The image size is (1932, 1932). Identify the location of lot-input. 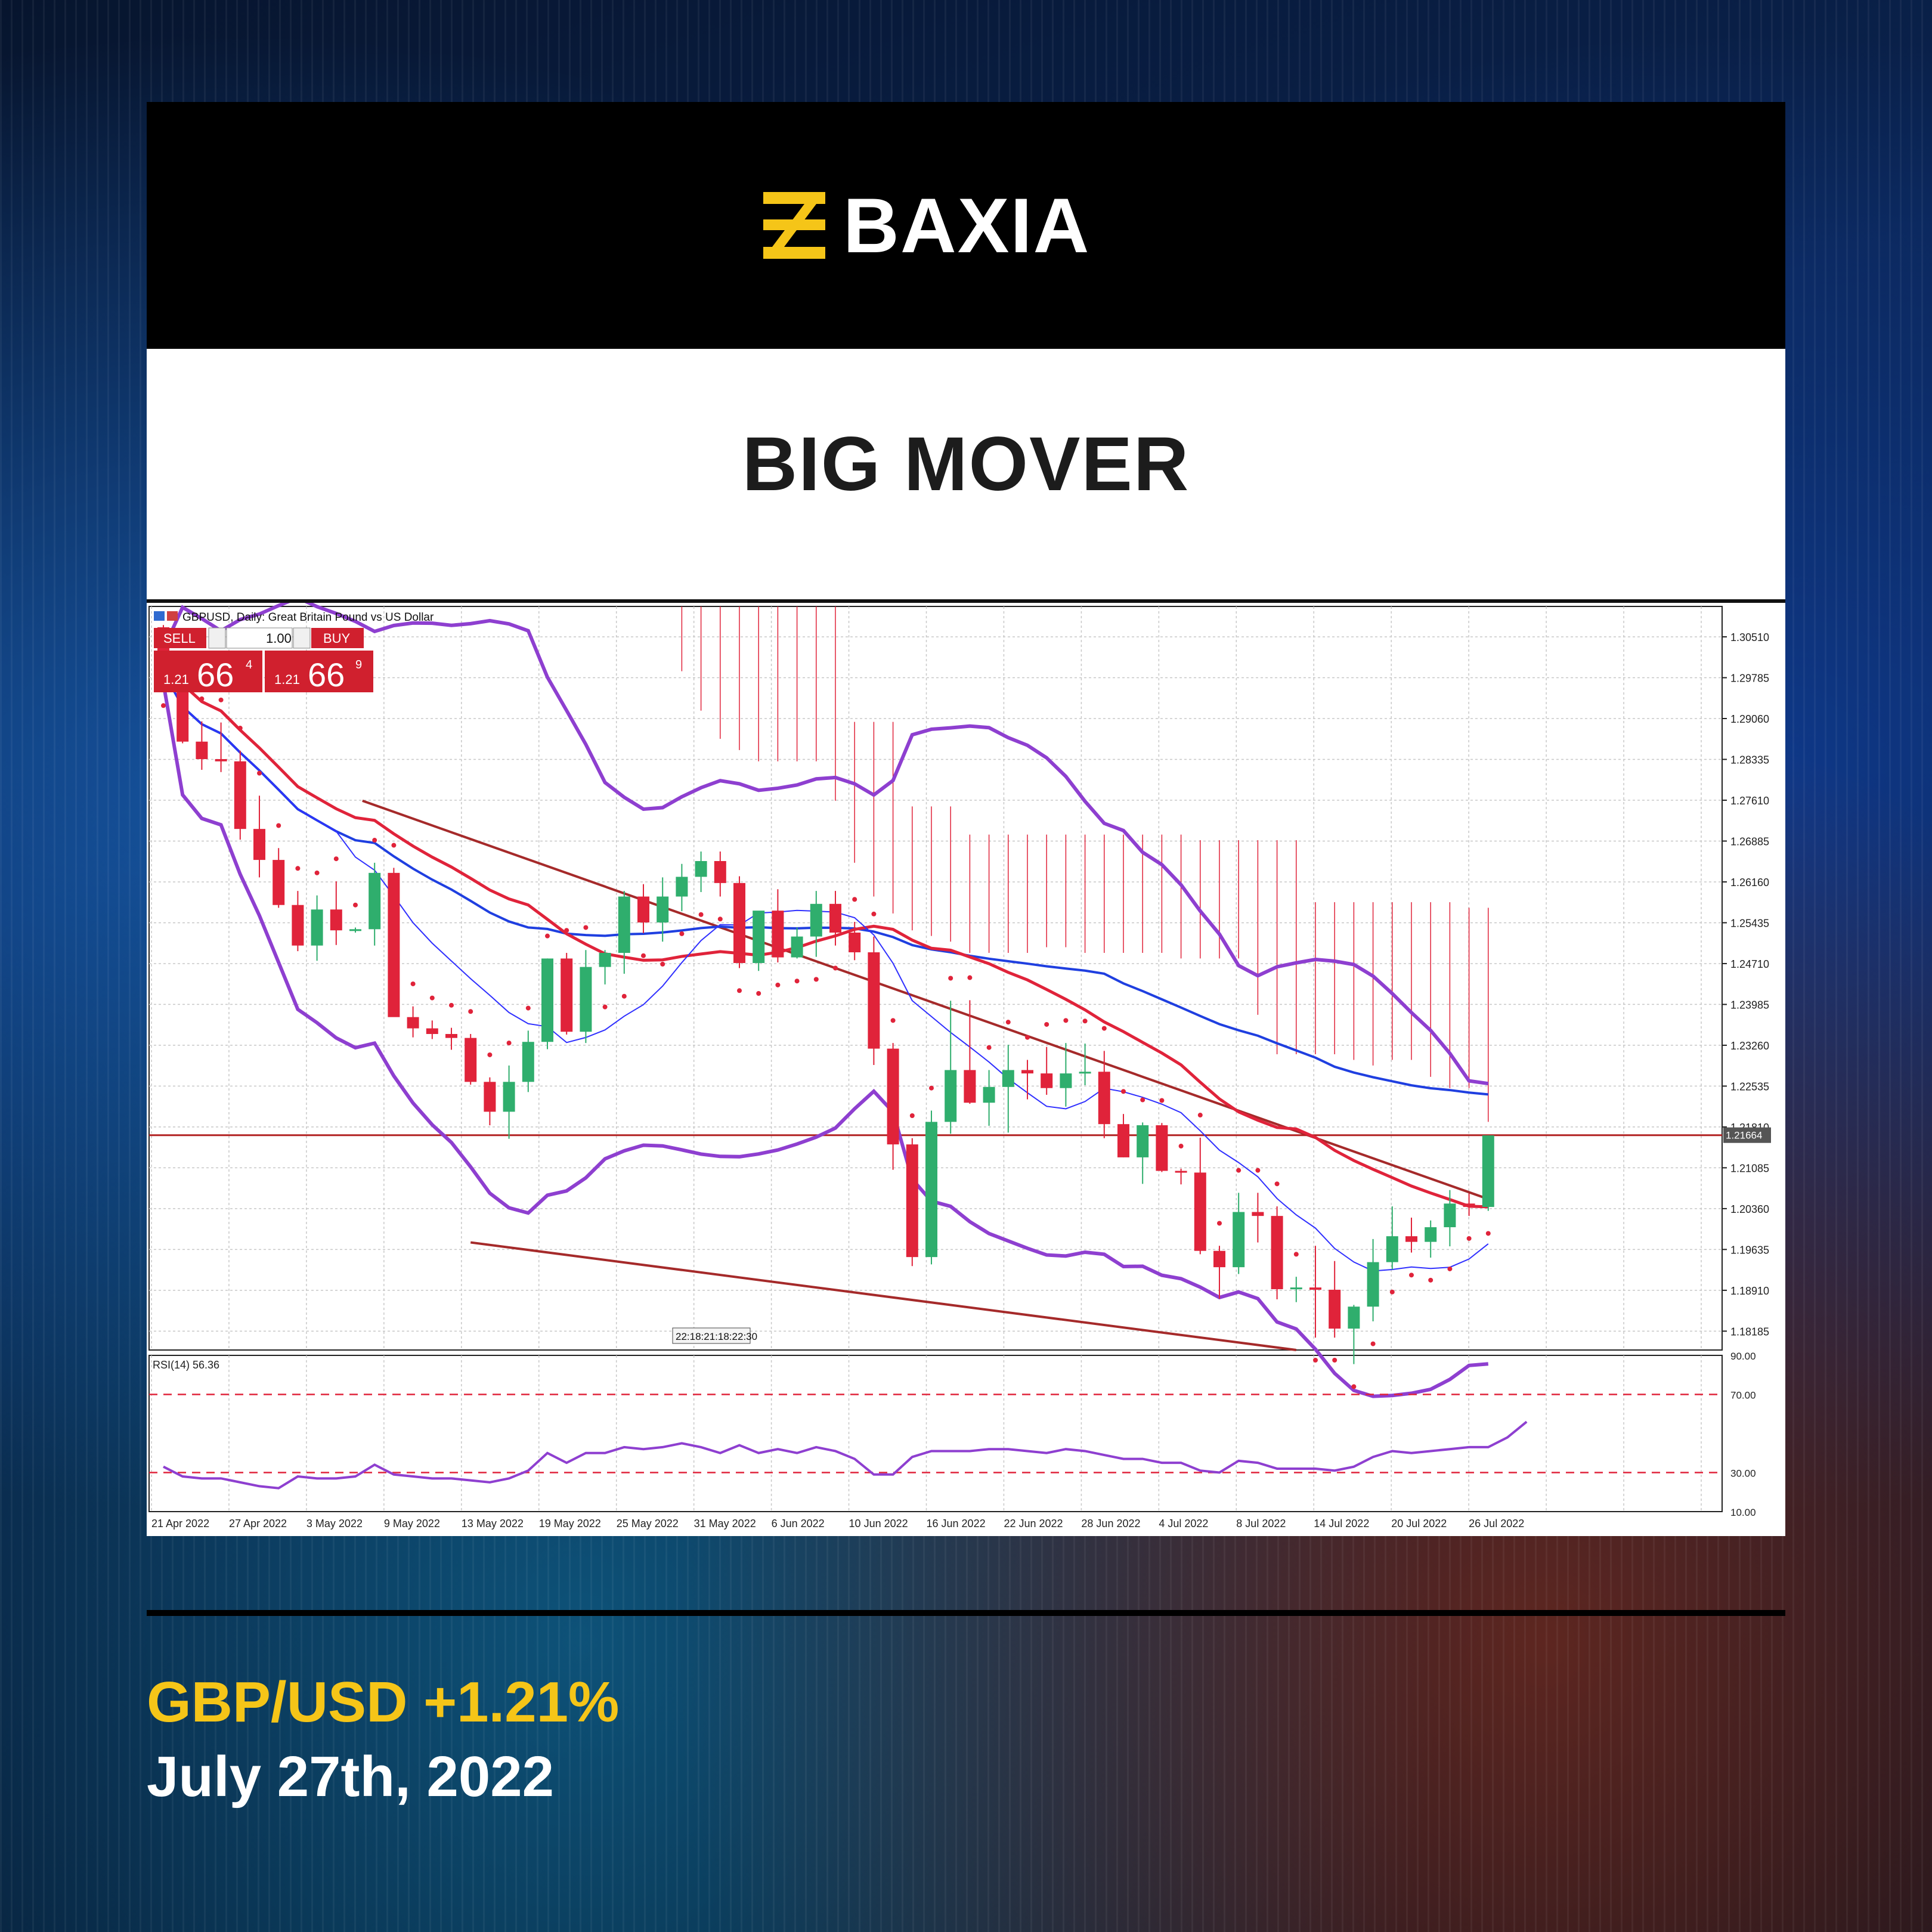
(259, 638).